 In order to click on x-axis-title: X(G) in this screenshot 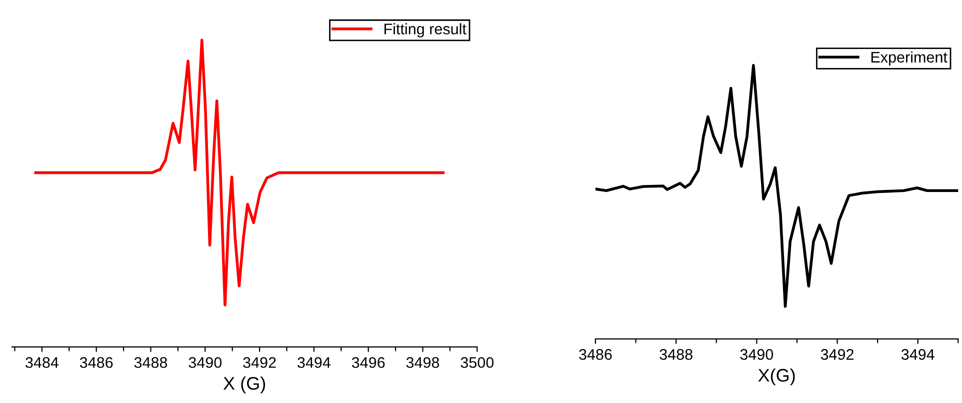, I will do `click(776, 377)`.